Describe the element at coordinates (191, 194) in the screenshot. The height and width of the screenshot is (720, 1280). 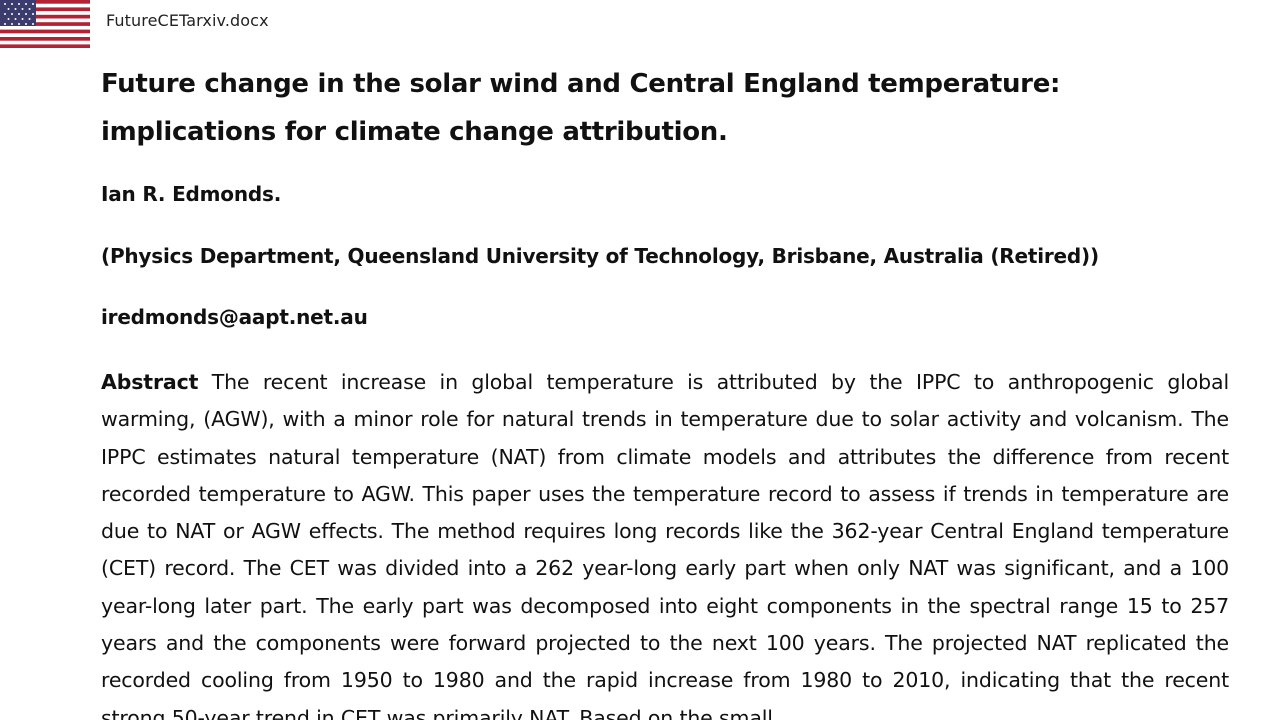
I see `author-name: Ian R. Edmonds.` at that location.